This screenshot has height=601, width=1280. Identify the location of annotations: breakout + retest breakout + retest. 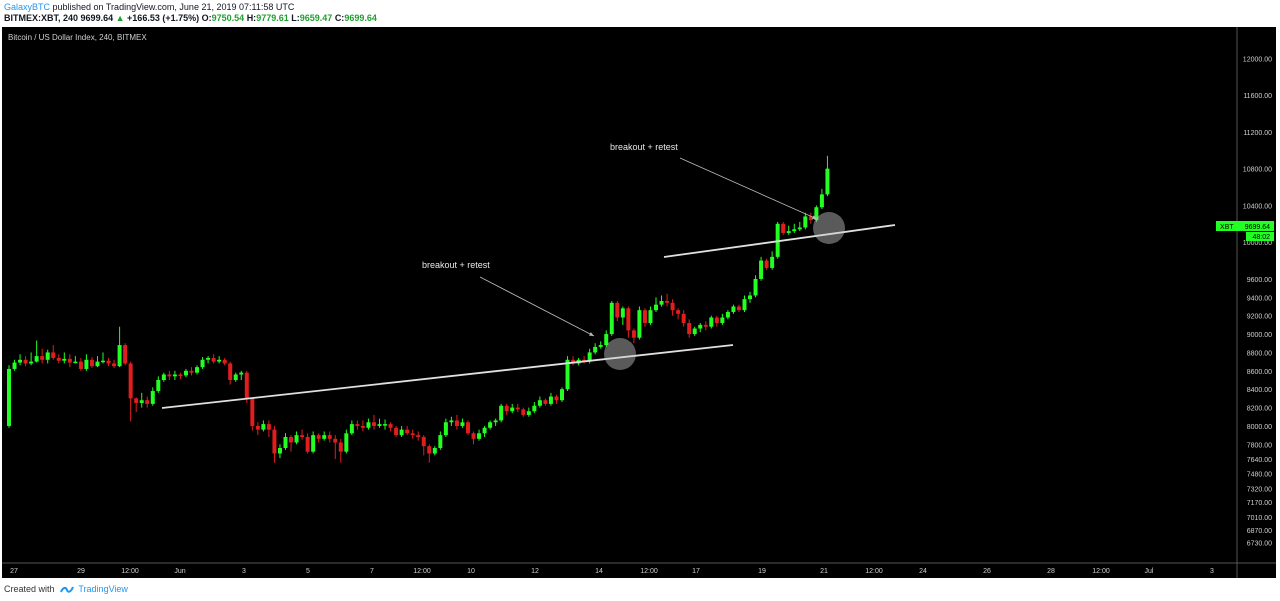
(620, 239).